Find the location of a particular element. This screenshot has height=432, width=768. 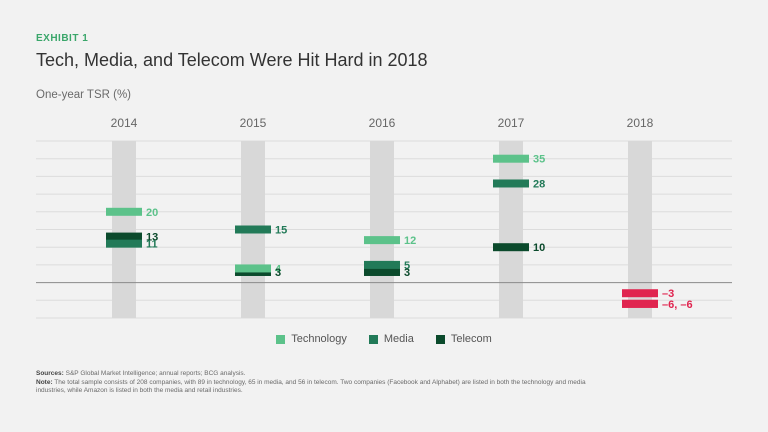

value-label-telecom-2015: 3 is located at coordinates (278, 273).